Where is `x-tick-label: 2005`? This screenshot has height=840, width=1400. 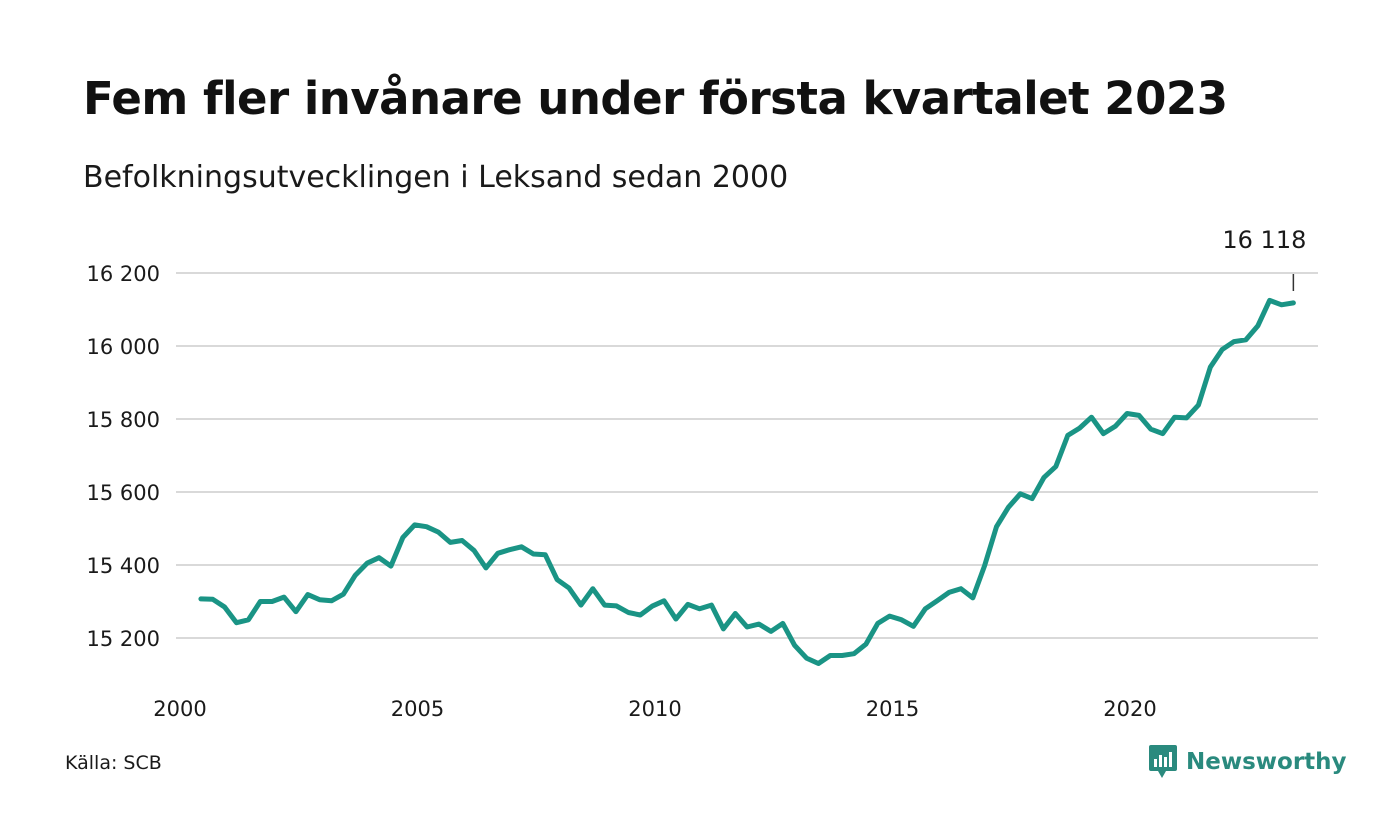
x-tick-label: 2005 is located at coordinates (417, 709).